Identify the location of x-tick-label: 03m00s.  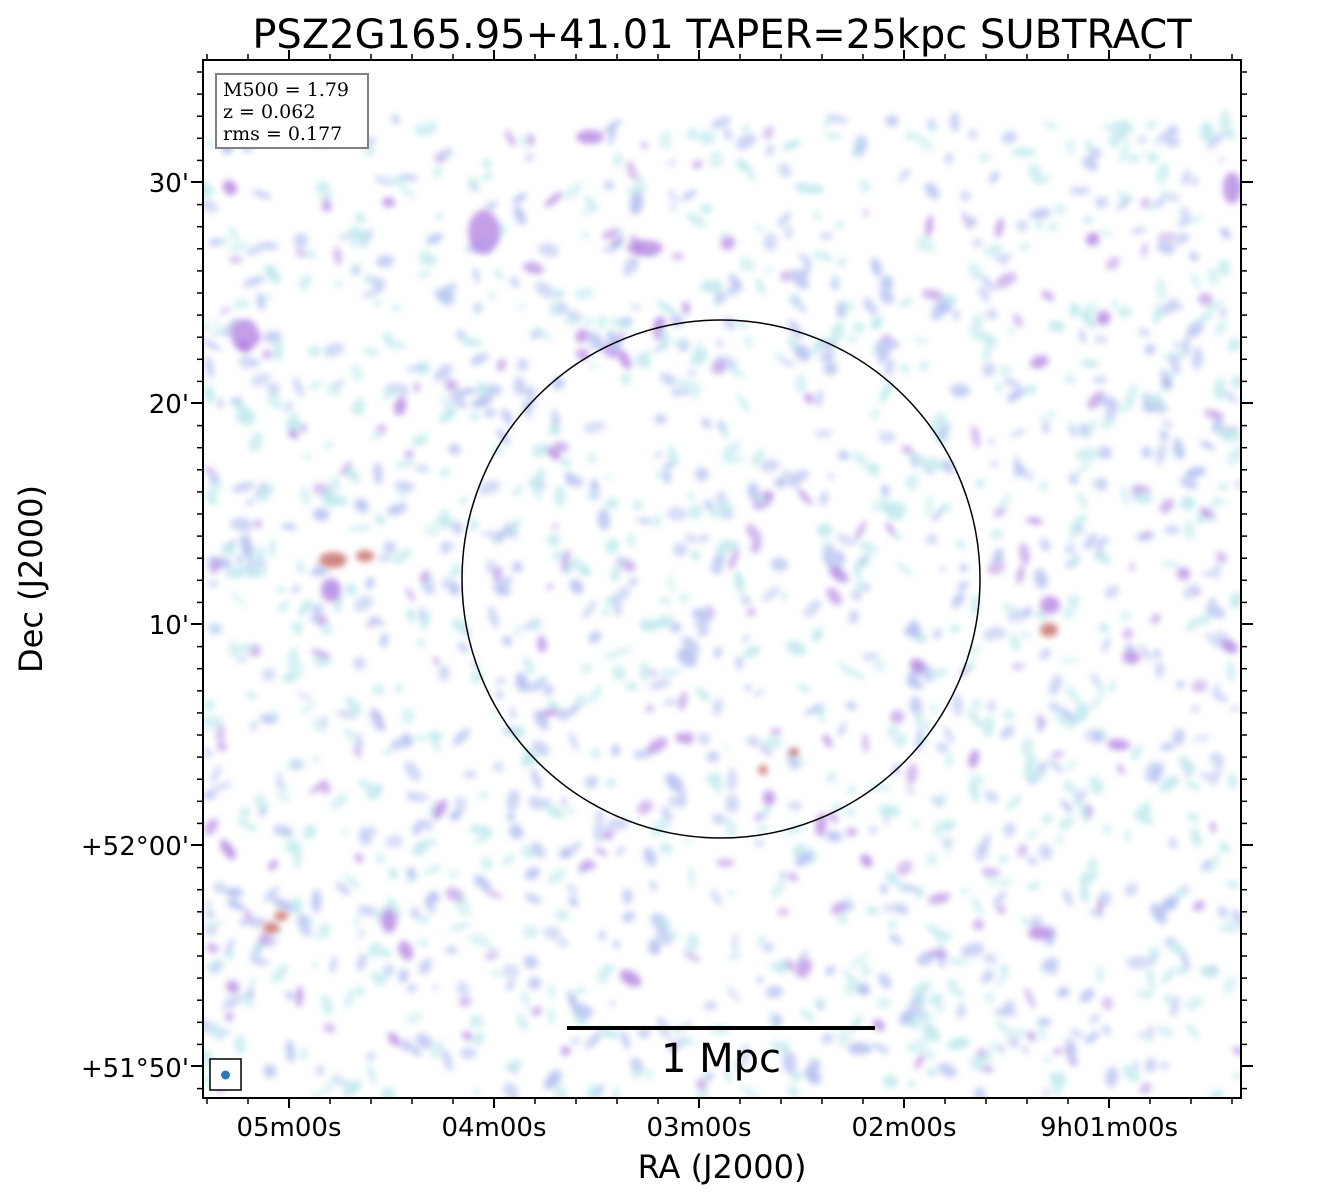
(698, 1128).